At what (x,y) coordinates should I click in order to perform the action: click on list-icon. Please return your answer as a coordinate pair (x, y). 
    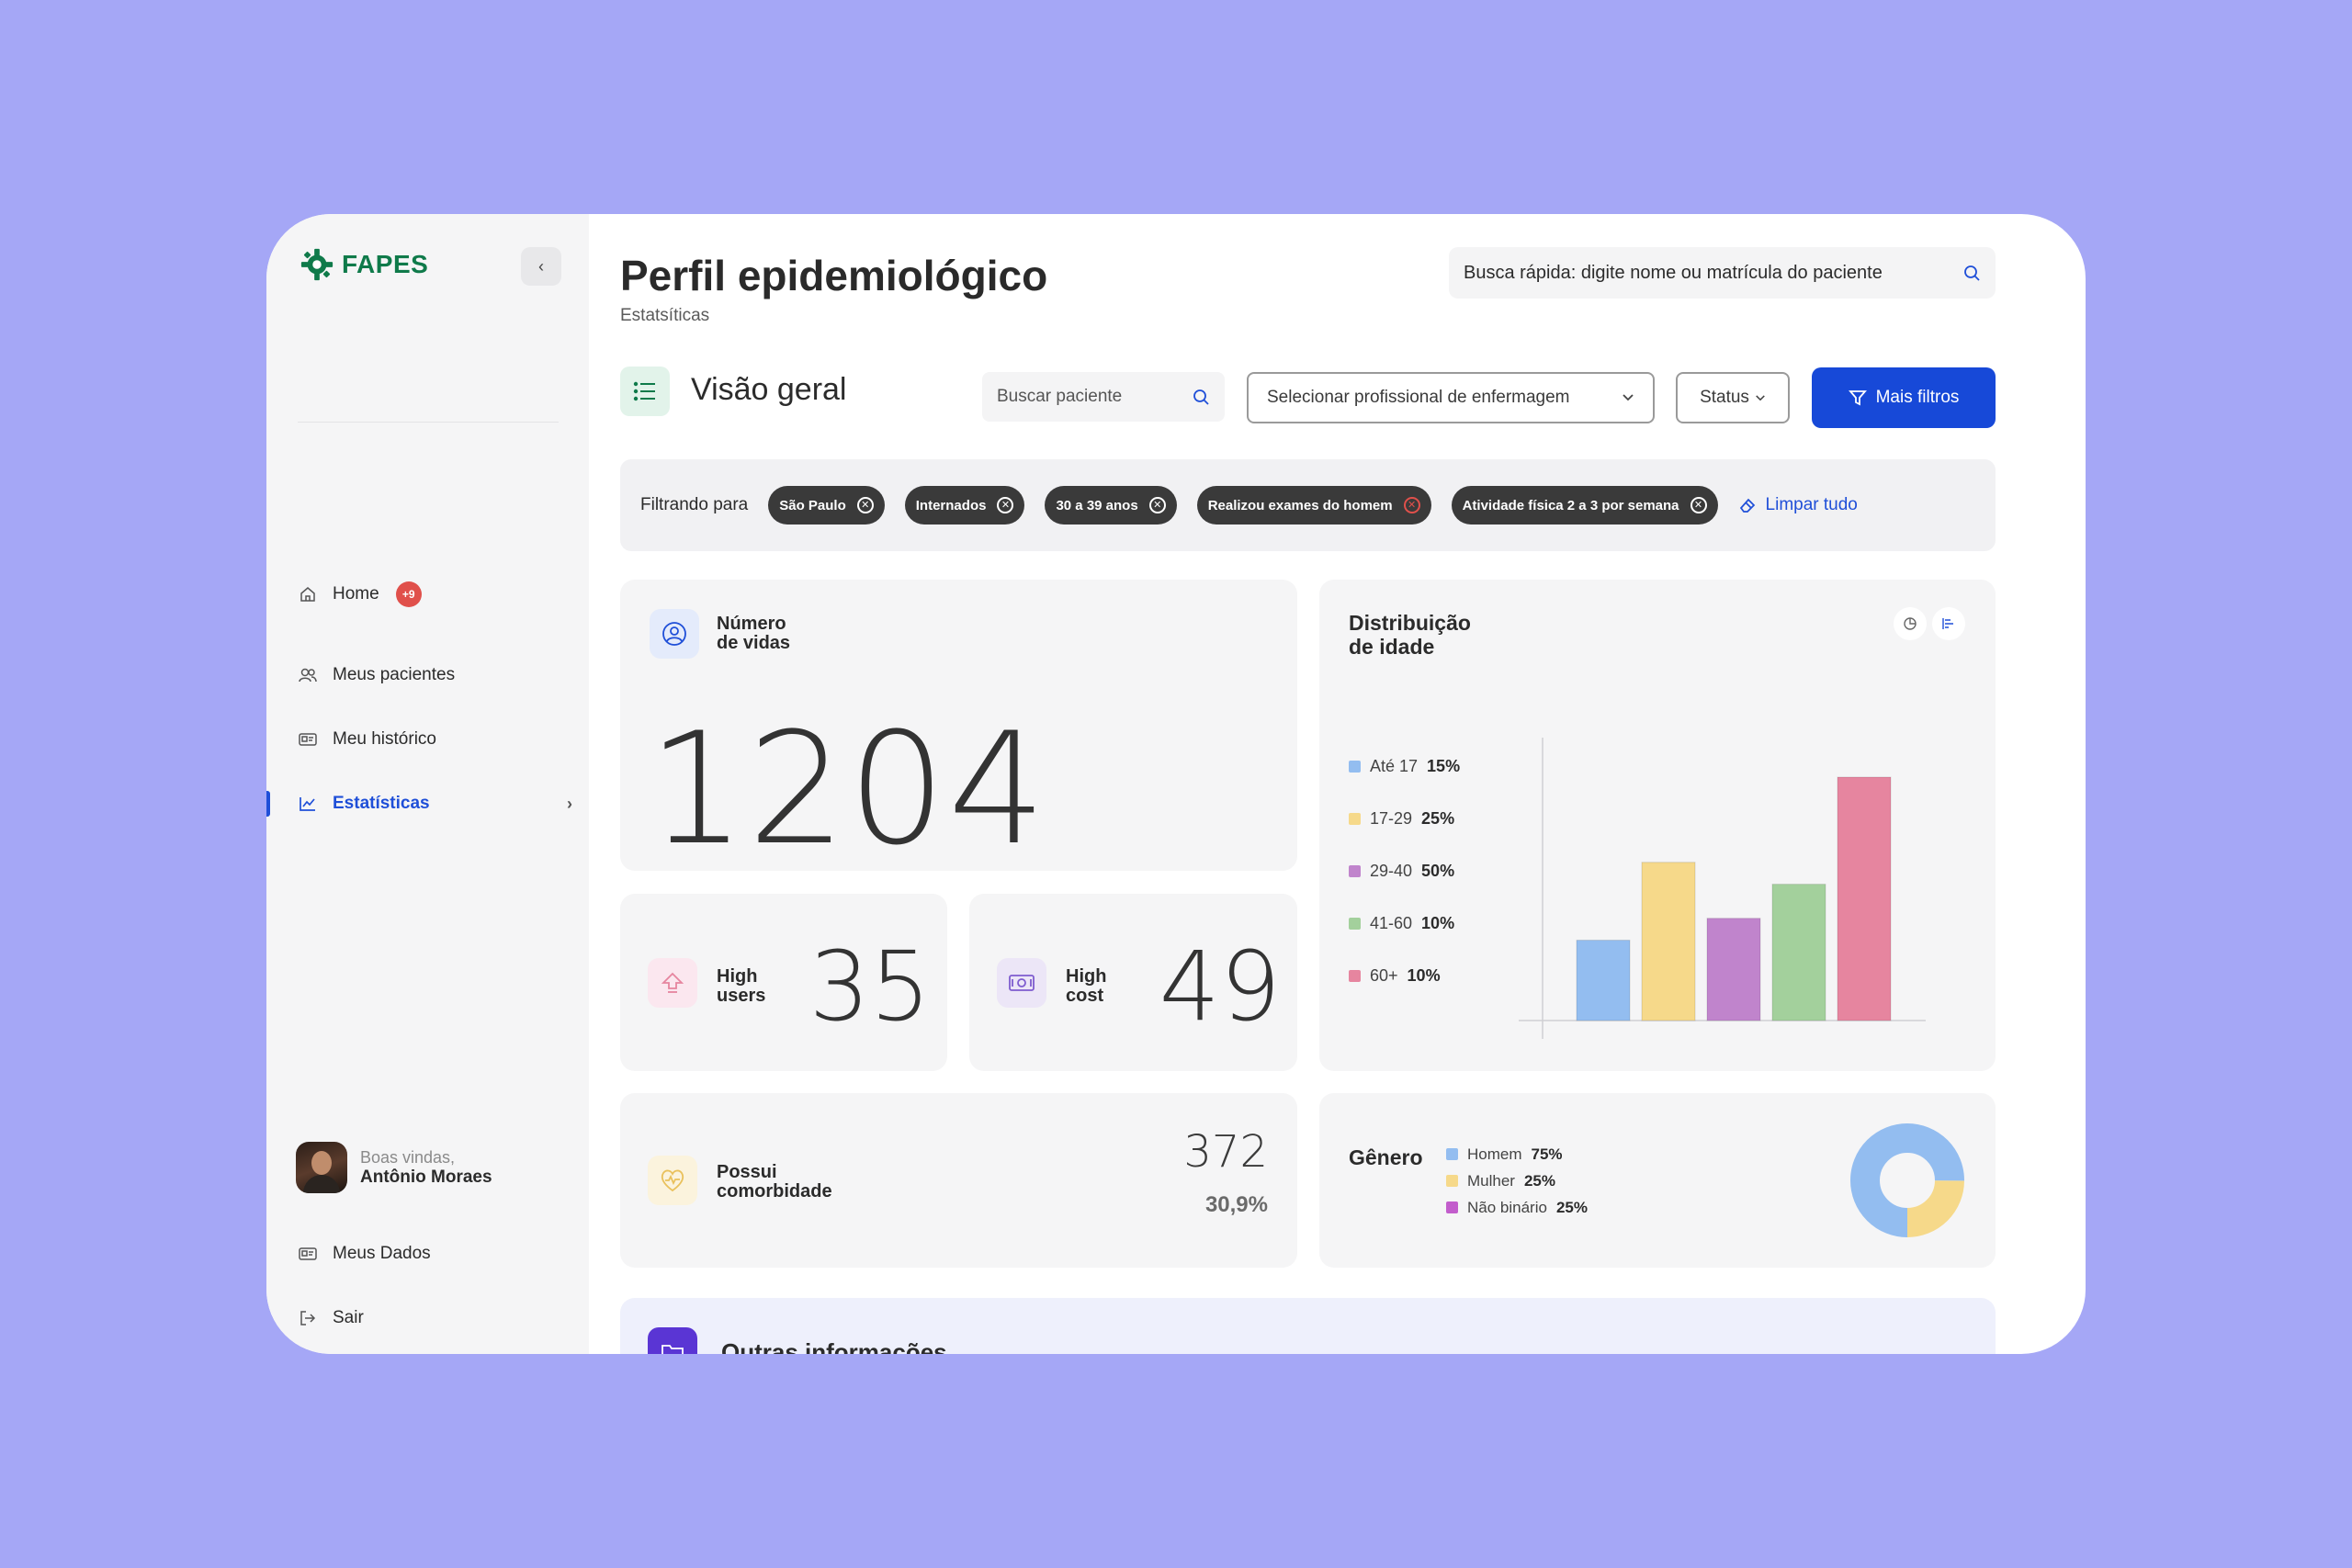
    Looking at the image, I should click on (645, 392).